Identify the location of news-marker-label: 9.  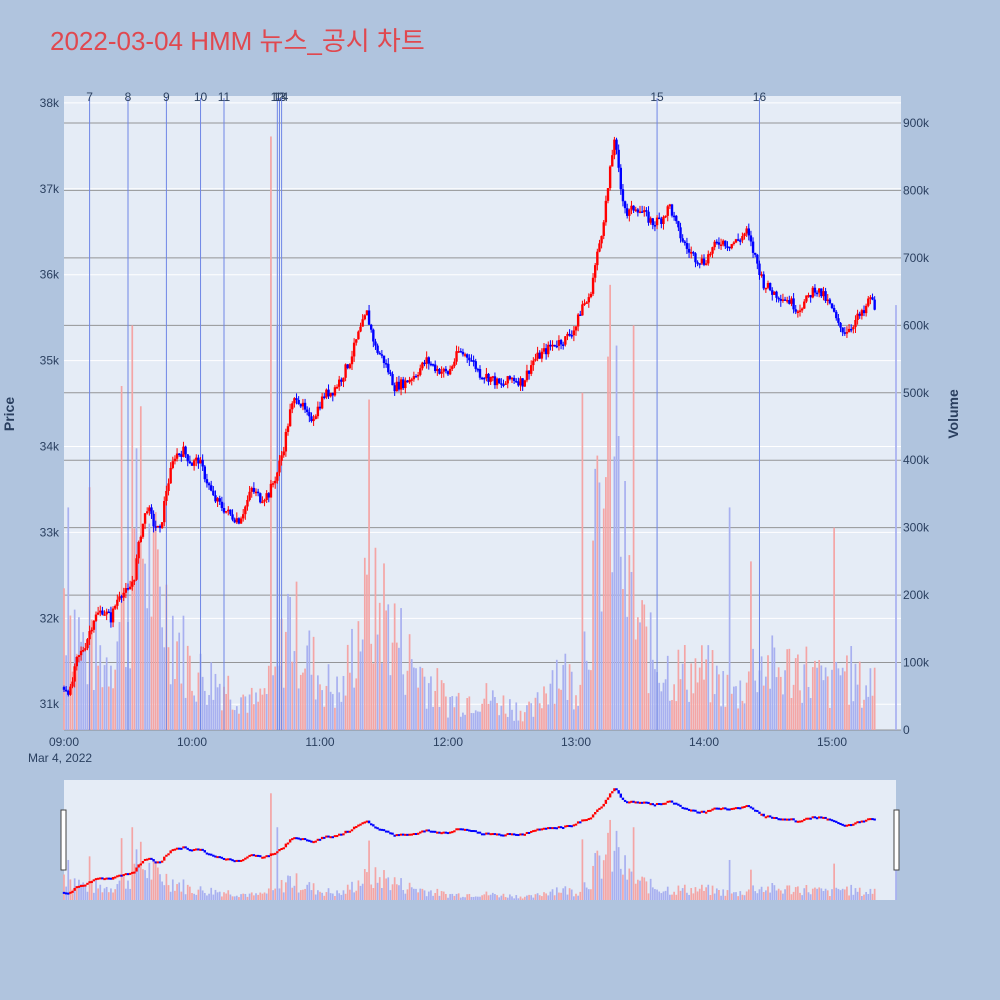
(166, 97).